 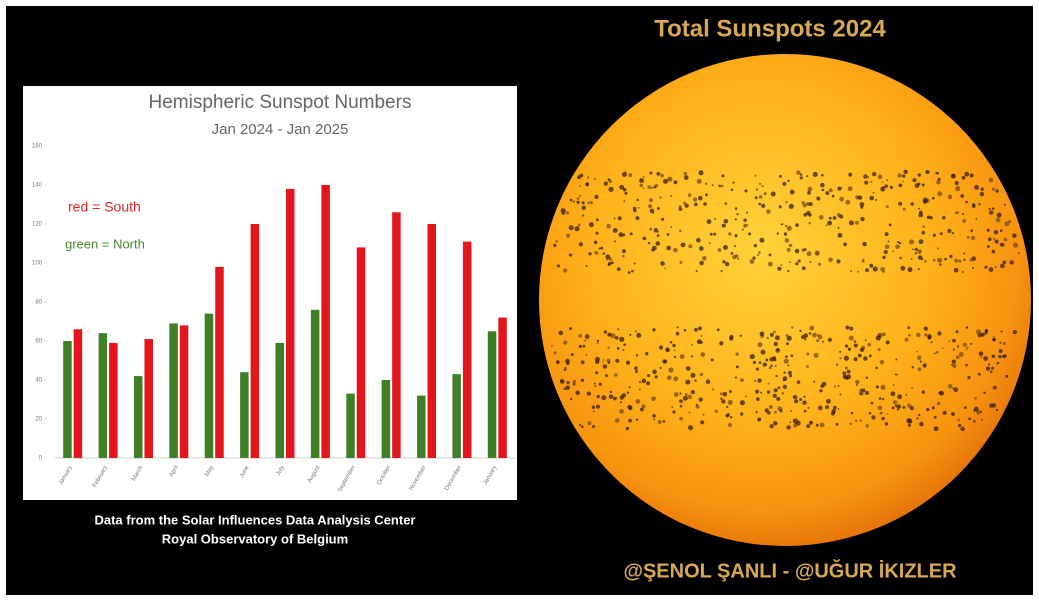 I want to click on y-tick-label: 20, so click(x=38, y=420).